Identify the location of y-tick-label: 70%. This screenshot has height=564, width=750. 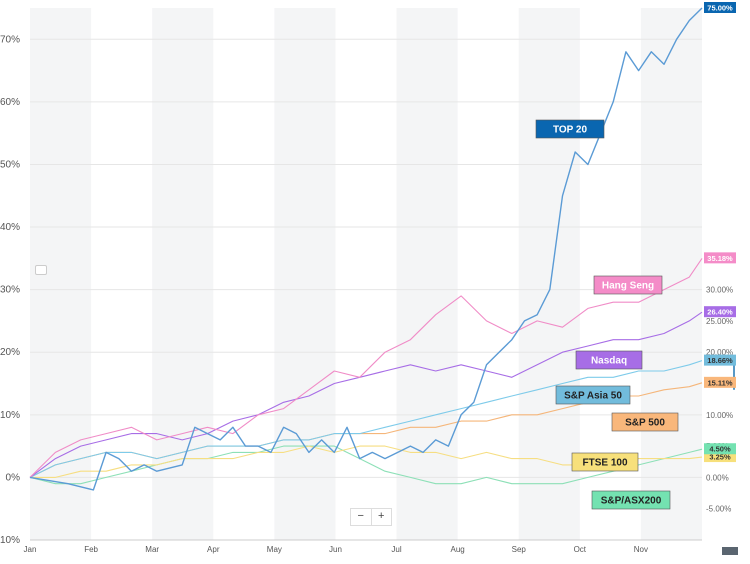
(10, 39).